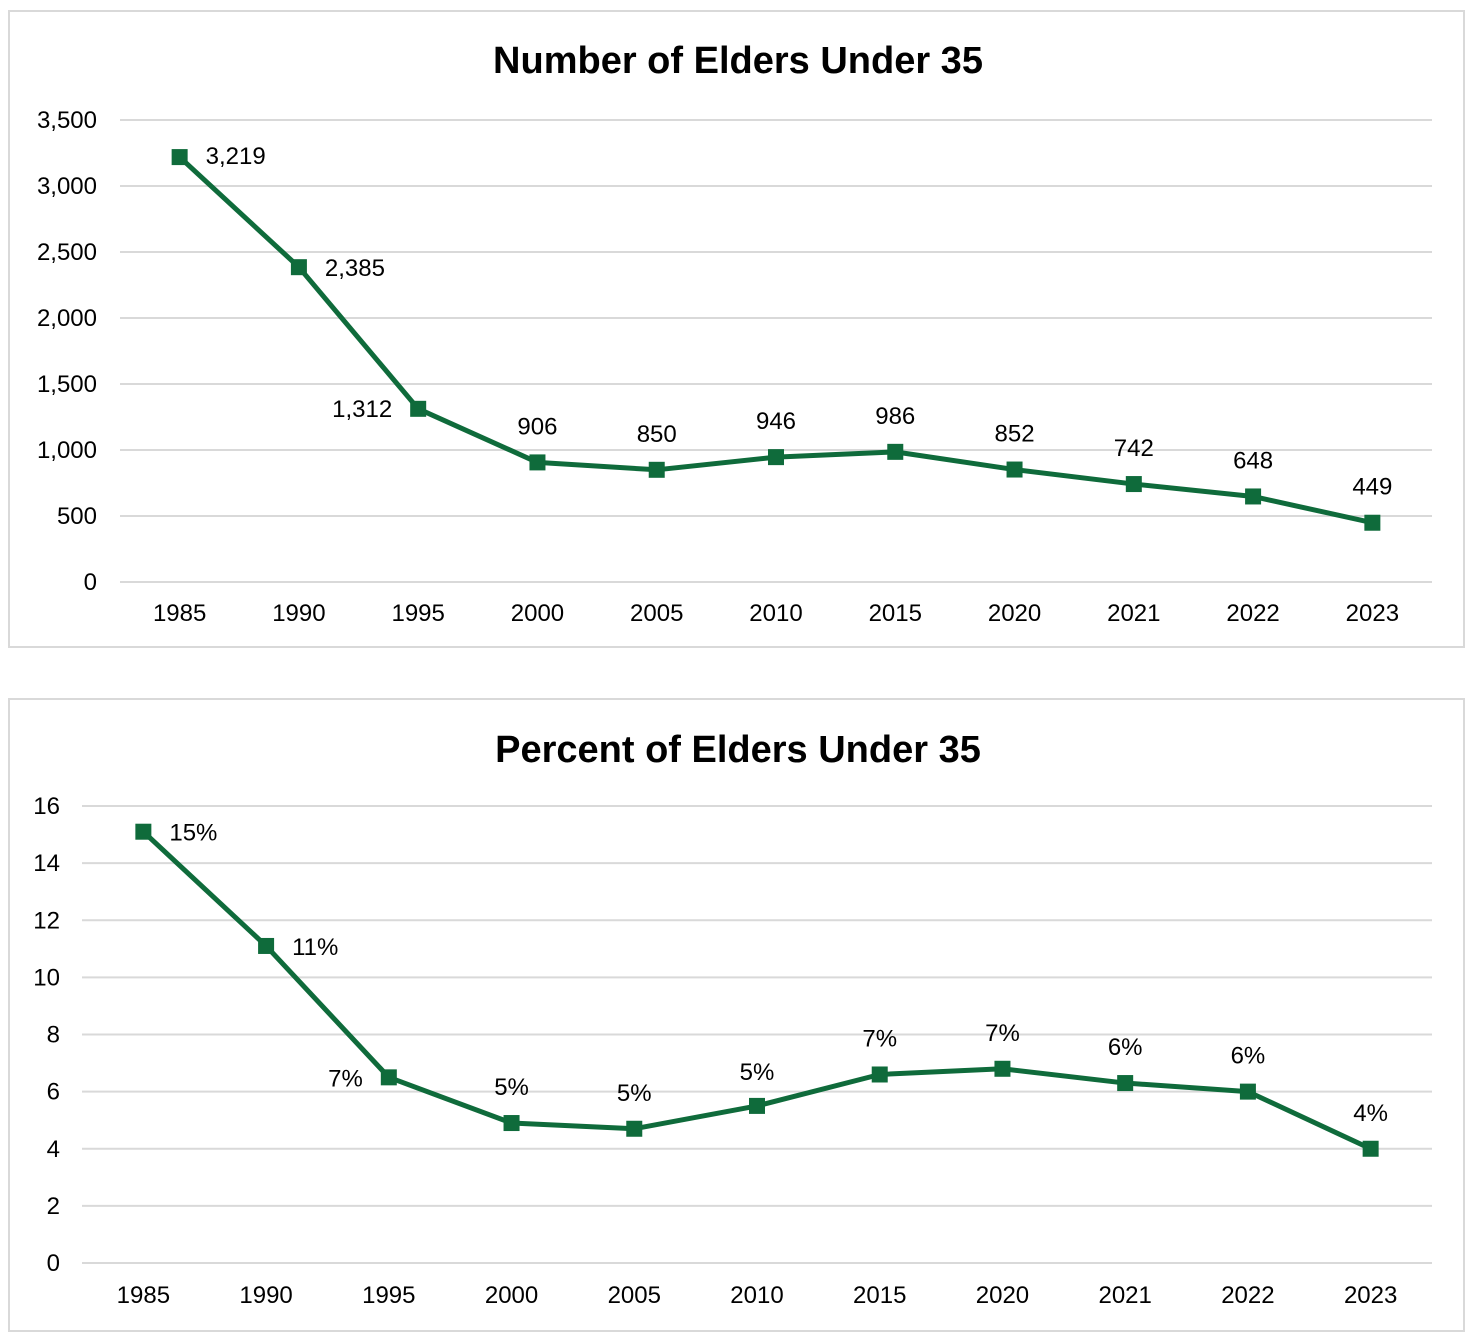  Describe the element at coordinates (53, 1035) in the screenshot. I see `y-tick-label: 8` at that location.